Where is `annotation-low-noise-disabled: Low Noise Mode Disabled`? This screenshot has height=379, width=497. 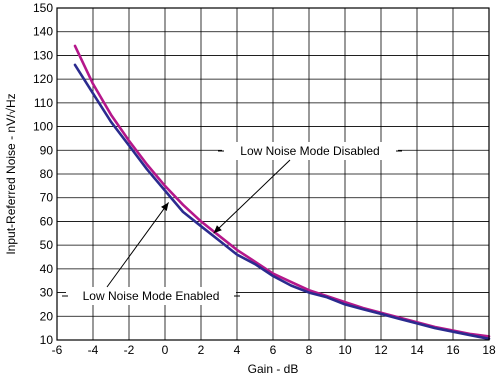 annotation-low-noise-disabled: Low Noise Mode Disabled is located at coordinates (307, 188).